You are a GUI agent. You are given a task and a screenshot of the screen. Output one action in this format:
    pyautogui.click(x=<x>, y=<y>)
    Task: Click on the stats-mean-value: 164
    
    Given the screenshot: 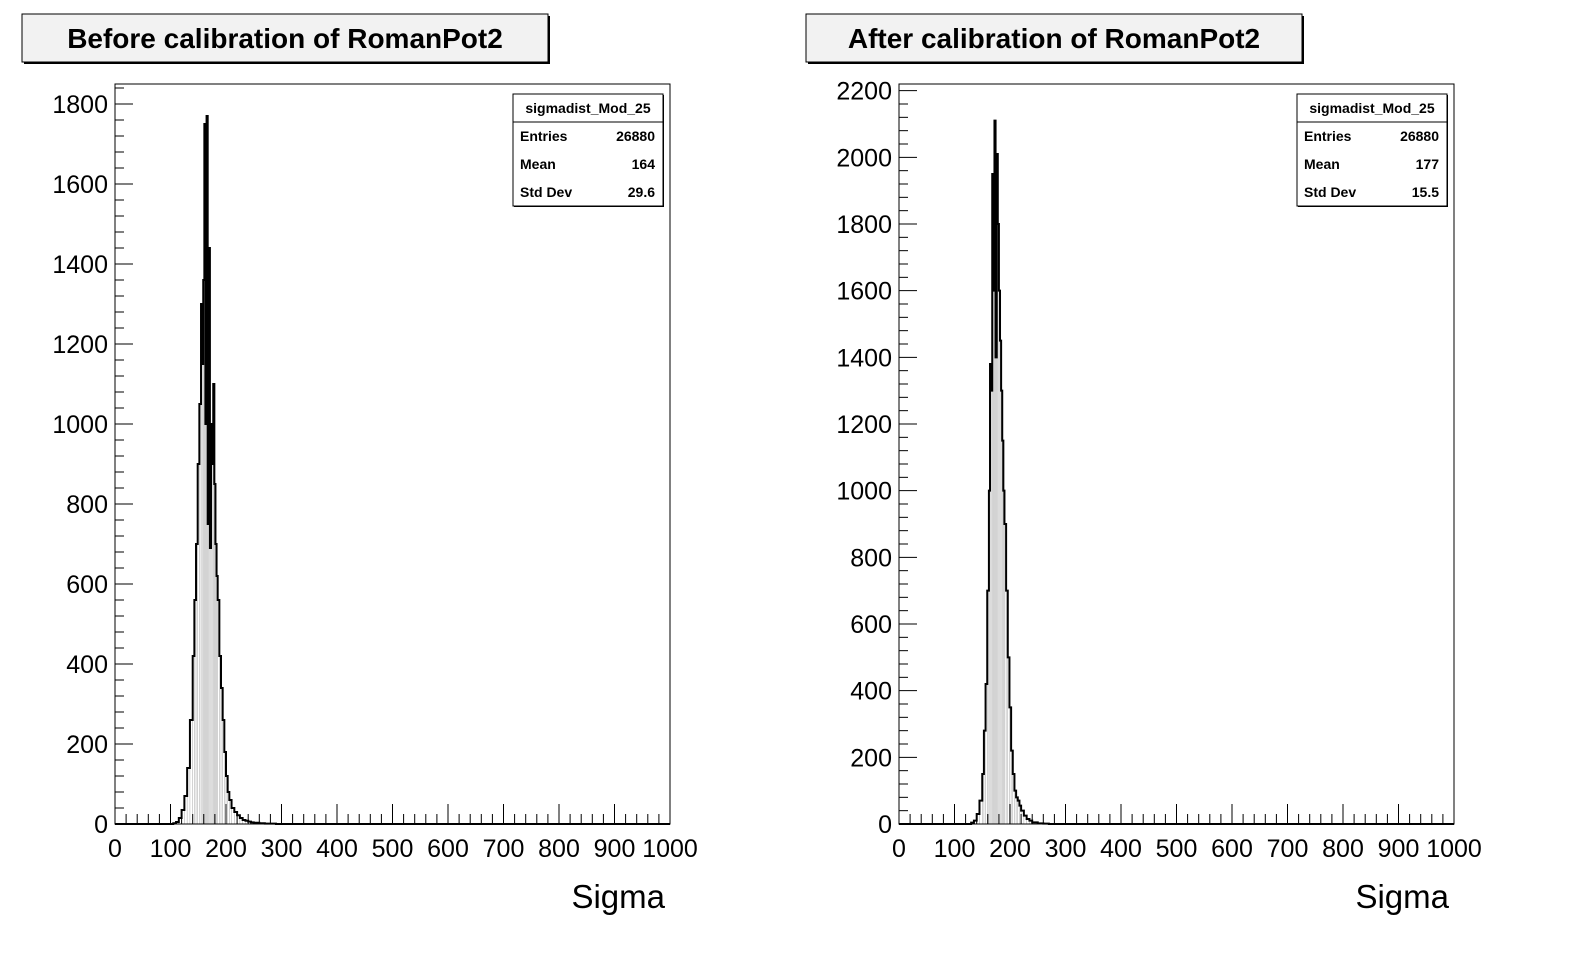 What is the action you would take?
    pyautogui.click(x=644, y=164)
    